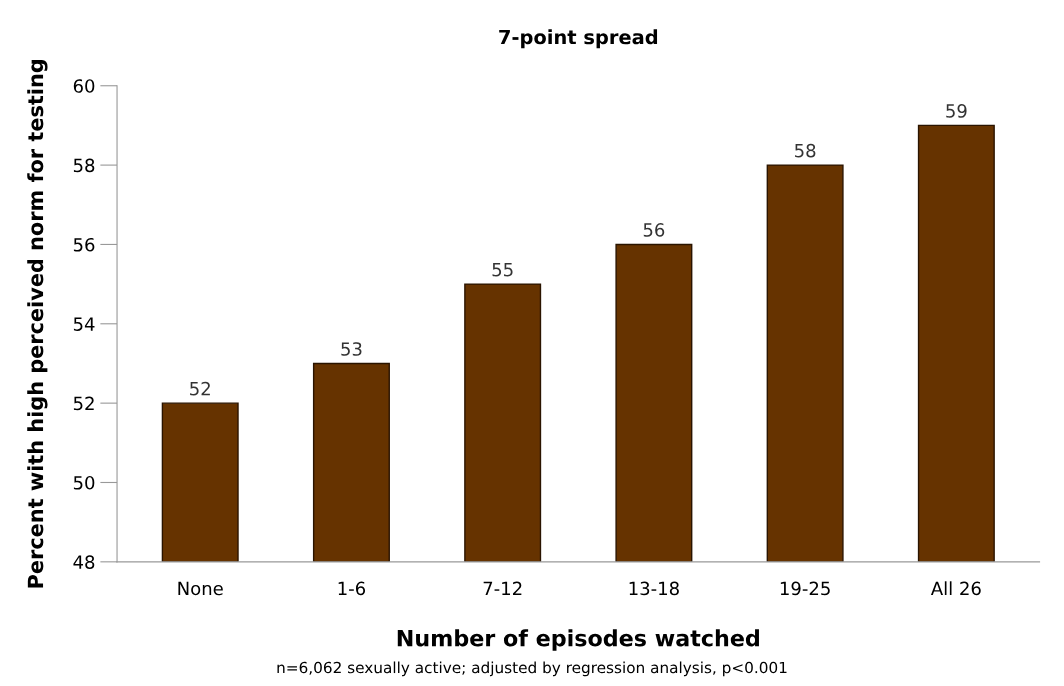  Describe the element at coordinates (532, 669) in the screenshot. I see `text: n=6,062 sexually active; adjusted by regression analysis, p<0.001` at that location.